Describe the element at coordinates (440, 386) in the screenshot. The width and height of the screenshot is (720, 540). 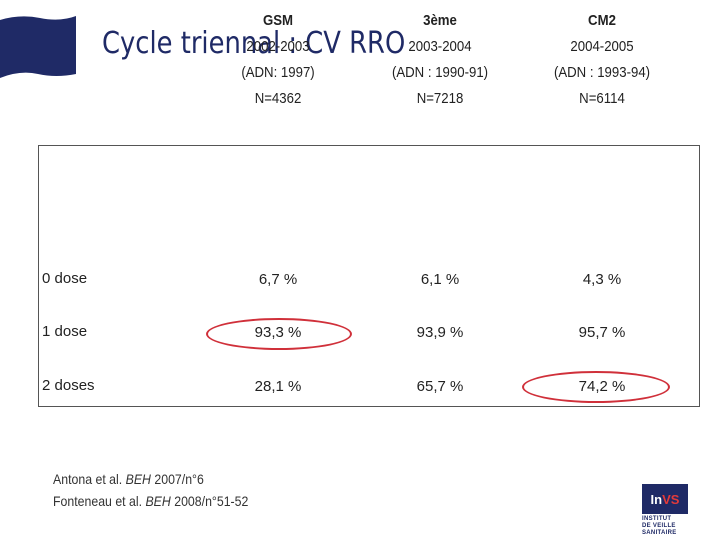
I see `cell-2-doses-3eme: 65,7 %` at that location.